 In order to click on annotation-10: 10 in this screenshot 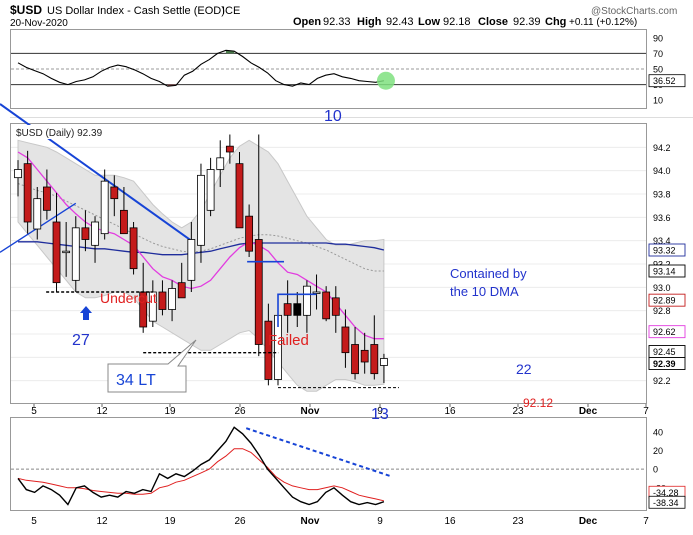, I will do `click(333, 116)`.